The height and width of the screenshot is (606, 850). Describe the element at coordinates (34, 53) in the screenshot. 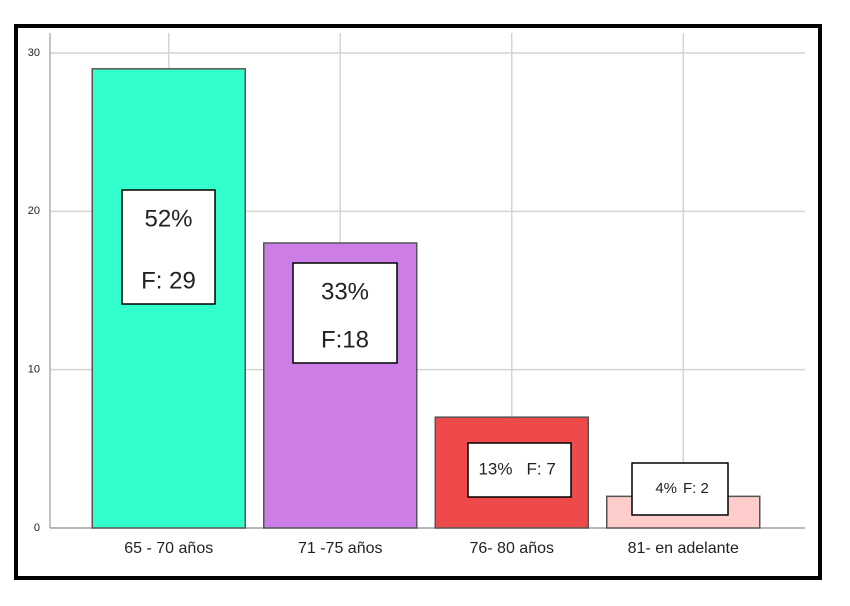

I see `y-tick-label: 30` at that location.